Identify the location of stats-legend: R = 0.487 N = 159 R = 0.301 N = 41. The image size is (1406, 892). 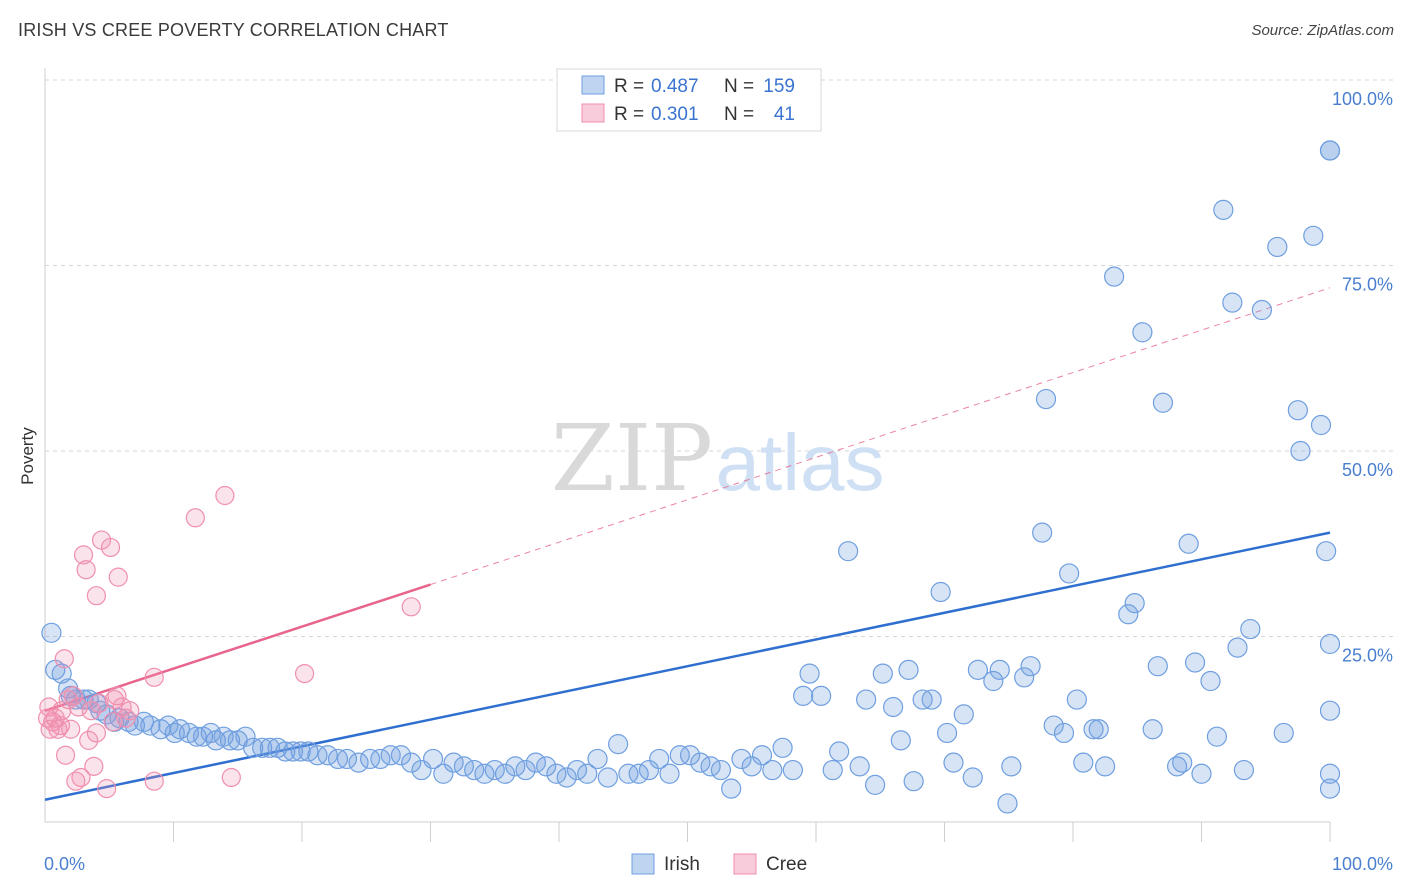
(689, 100).